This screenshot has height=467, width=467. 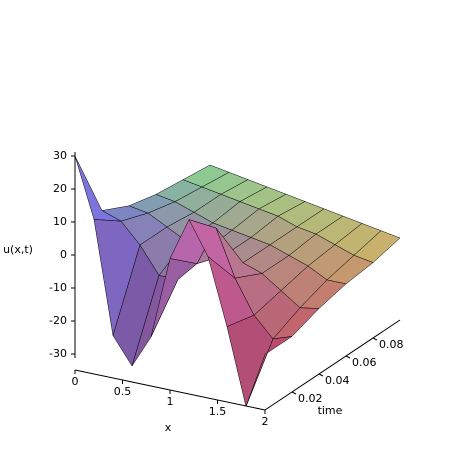 I want to click on y-axis-label: time, so click(x=330, y=410).